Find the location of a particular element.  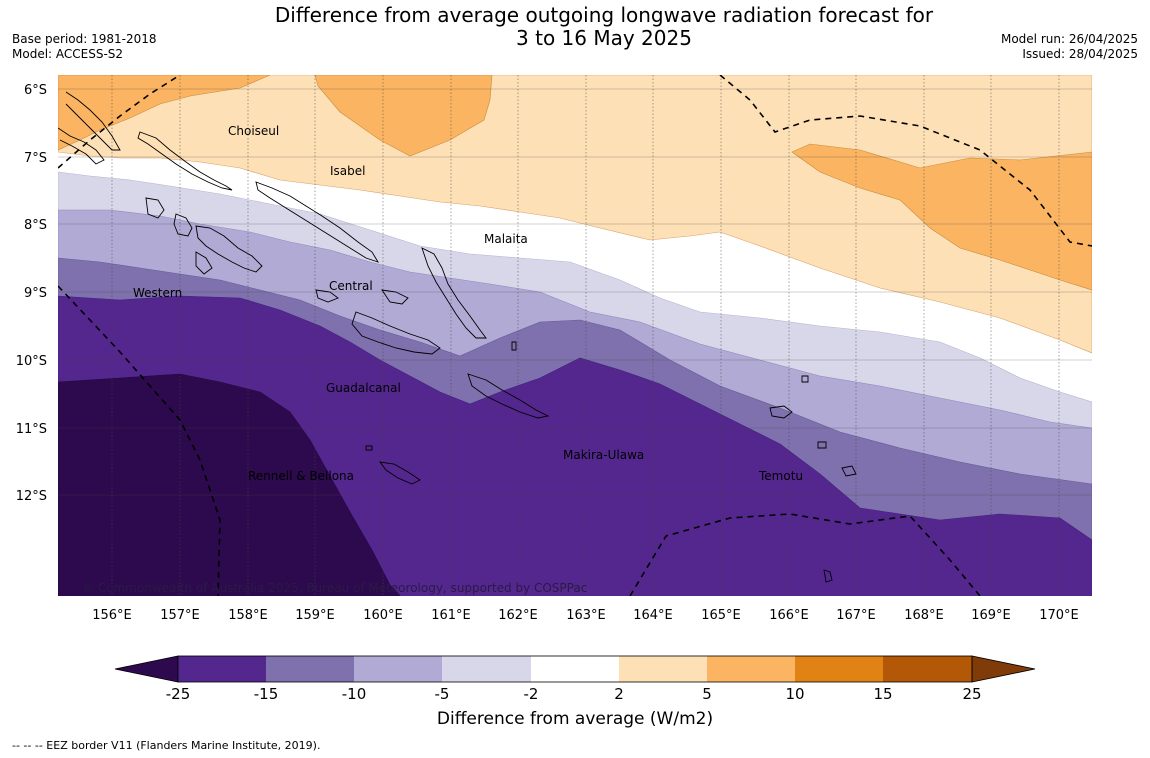

lat-label: 6°S is located at coordinates (35, 90).